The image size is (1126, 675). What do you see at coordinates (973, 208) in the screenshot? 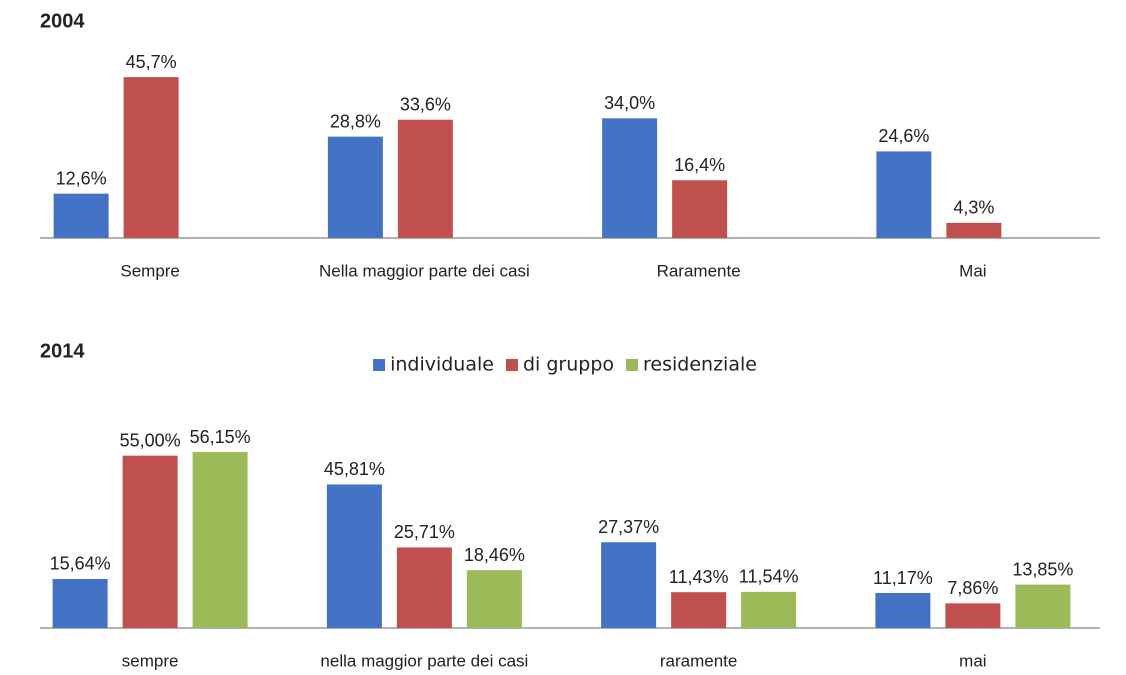
I see `value-label: 4,3%` at bounding box center [973, 208].